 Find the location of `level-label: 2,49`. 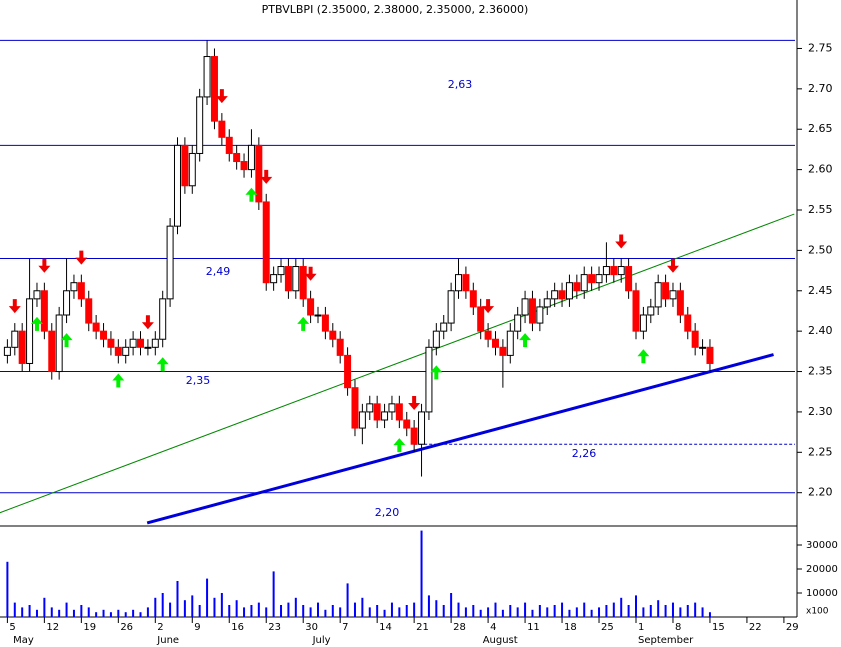

level-label: 2,49 is located at coordinates (218, 271).